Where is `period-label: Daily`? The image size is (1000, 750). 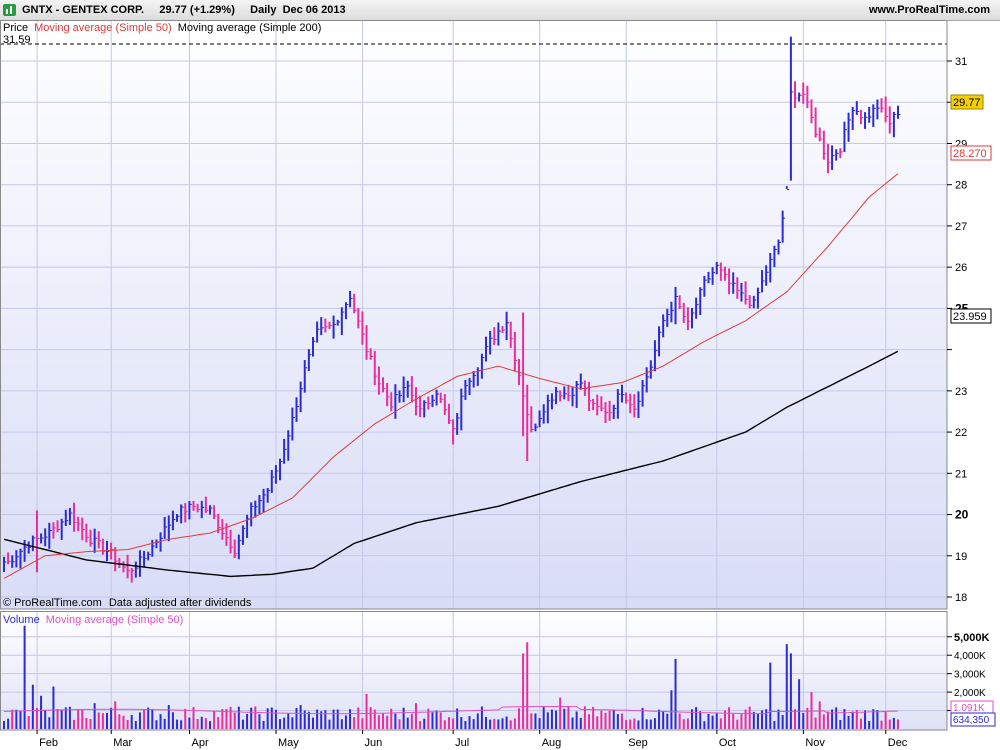
period-label: Daily is located at coordinates (263, 10).